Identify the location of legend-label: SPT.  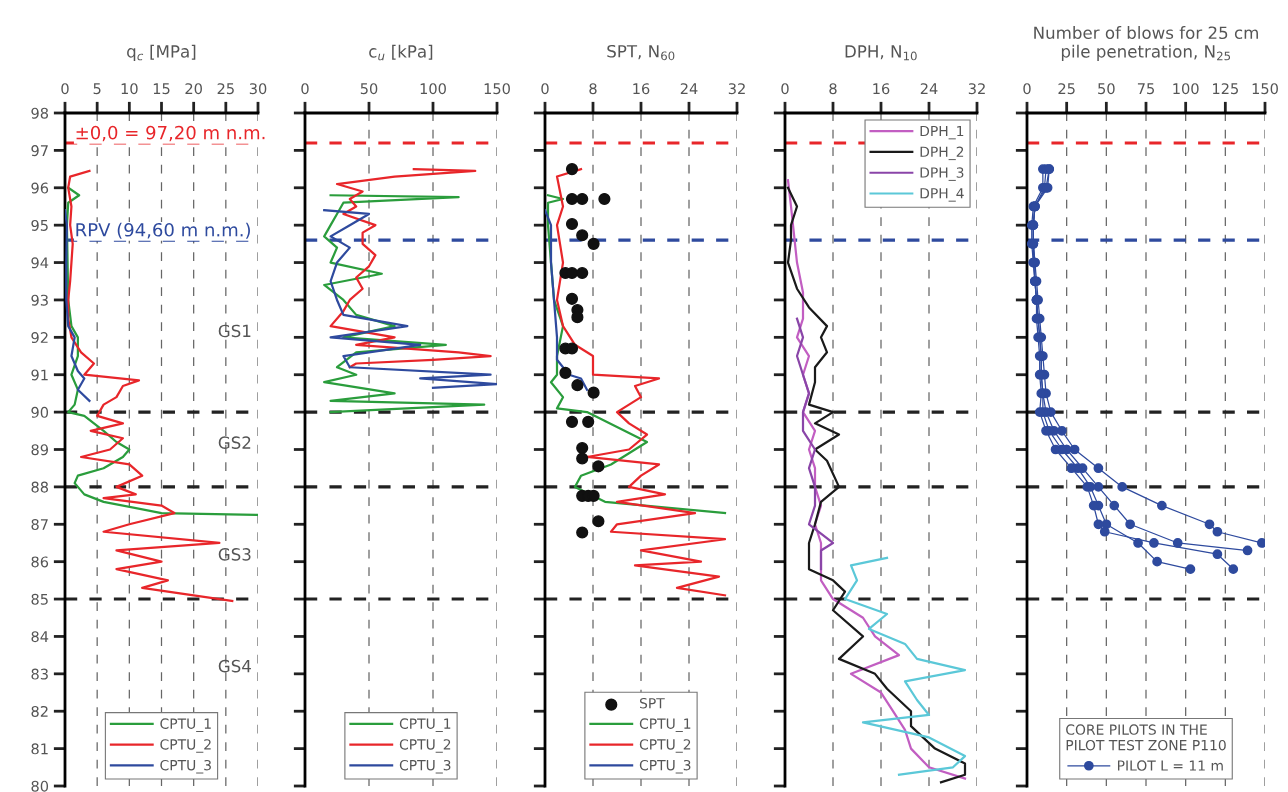
(652, 703).